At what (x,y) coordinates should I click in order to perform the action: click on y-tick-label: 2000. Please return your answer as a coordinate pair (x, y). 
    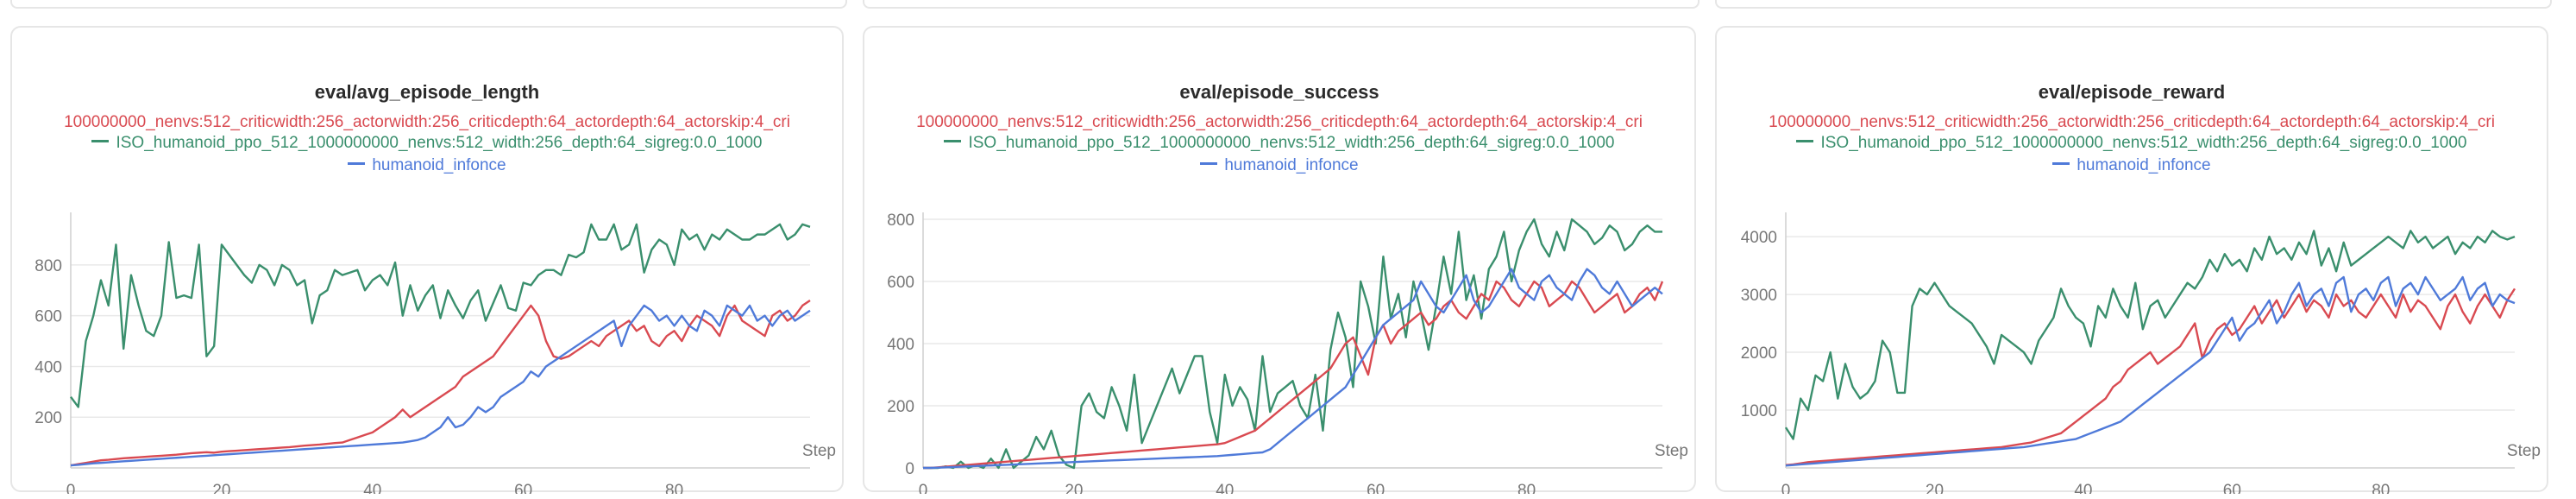
    Looking at the image, I should click on (1759, 353).